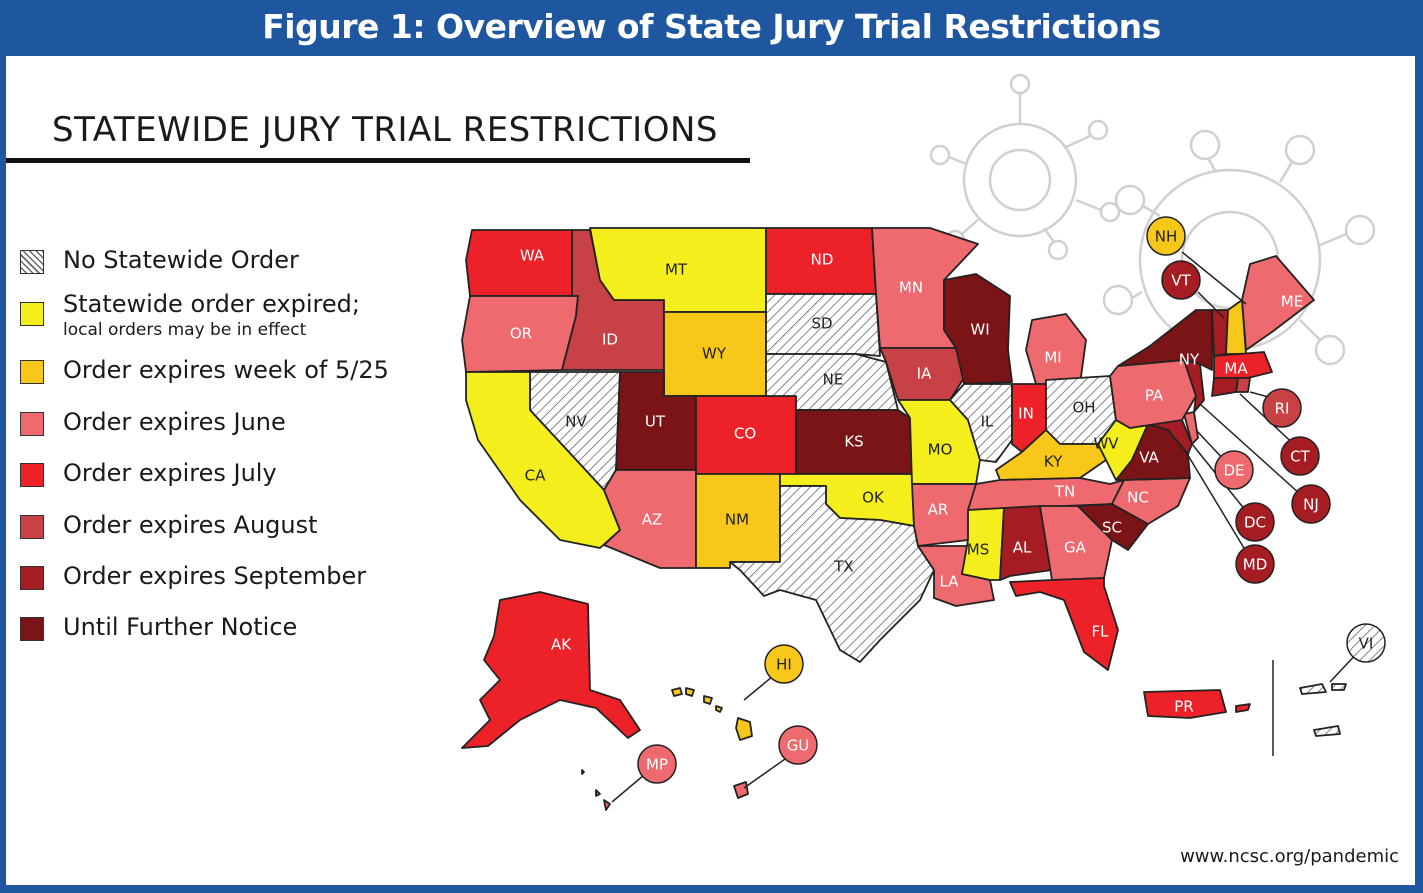 The height and width of the screenshot is (893, 1423). I want to click on label-pa: PA, so click(1154, 396).